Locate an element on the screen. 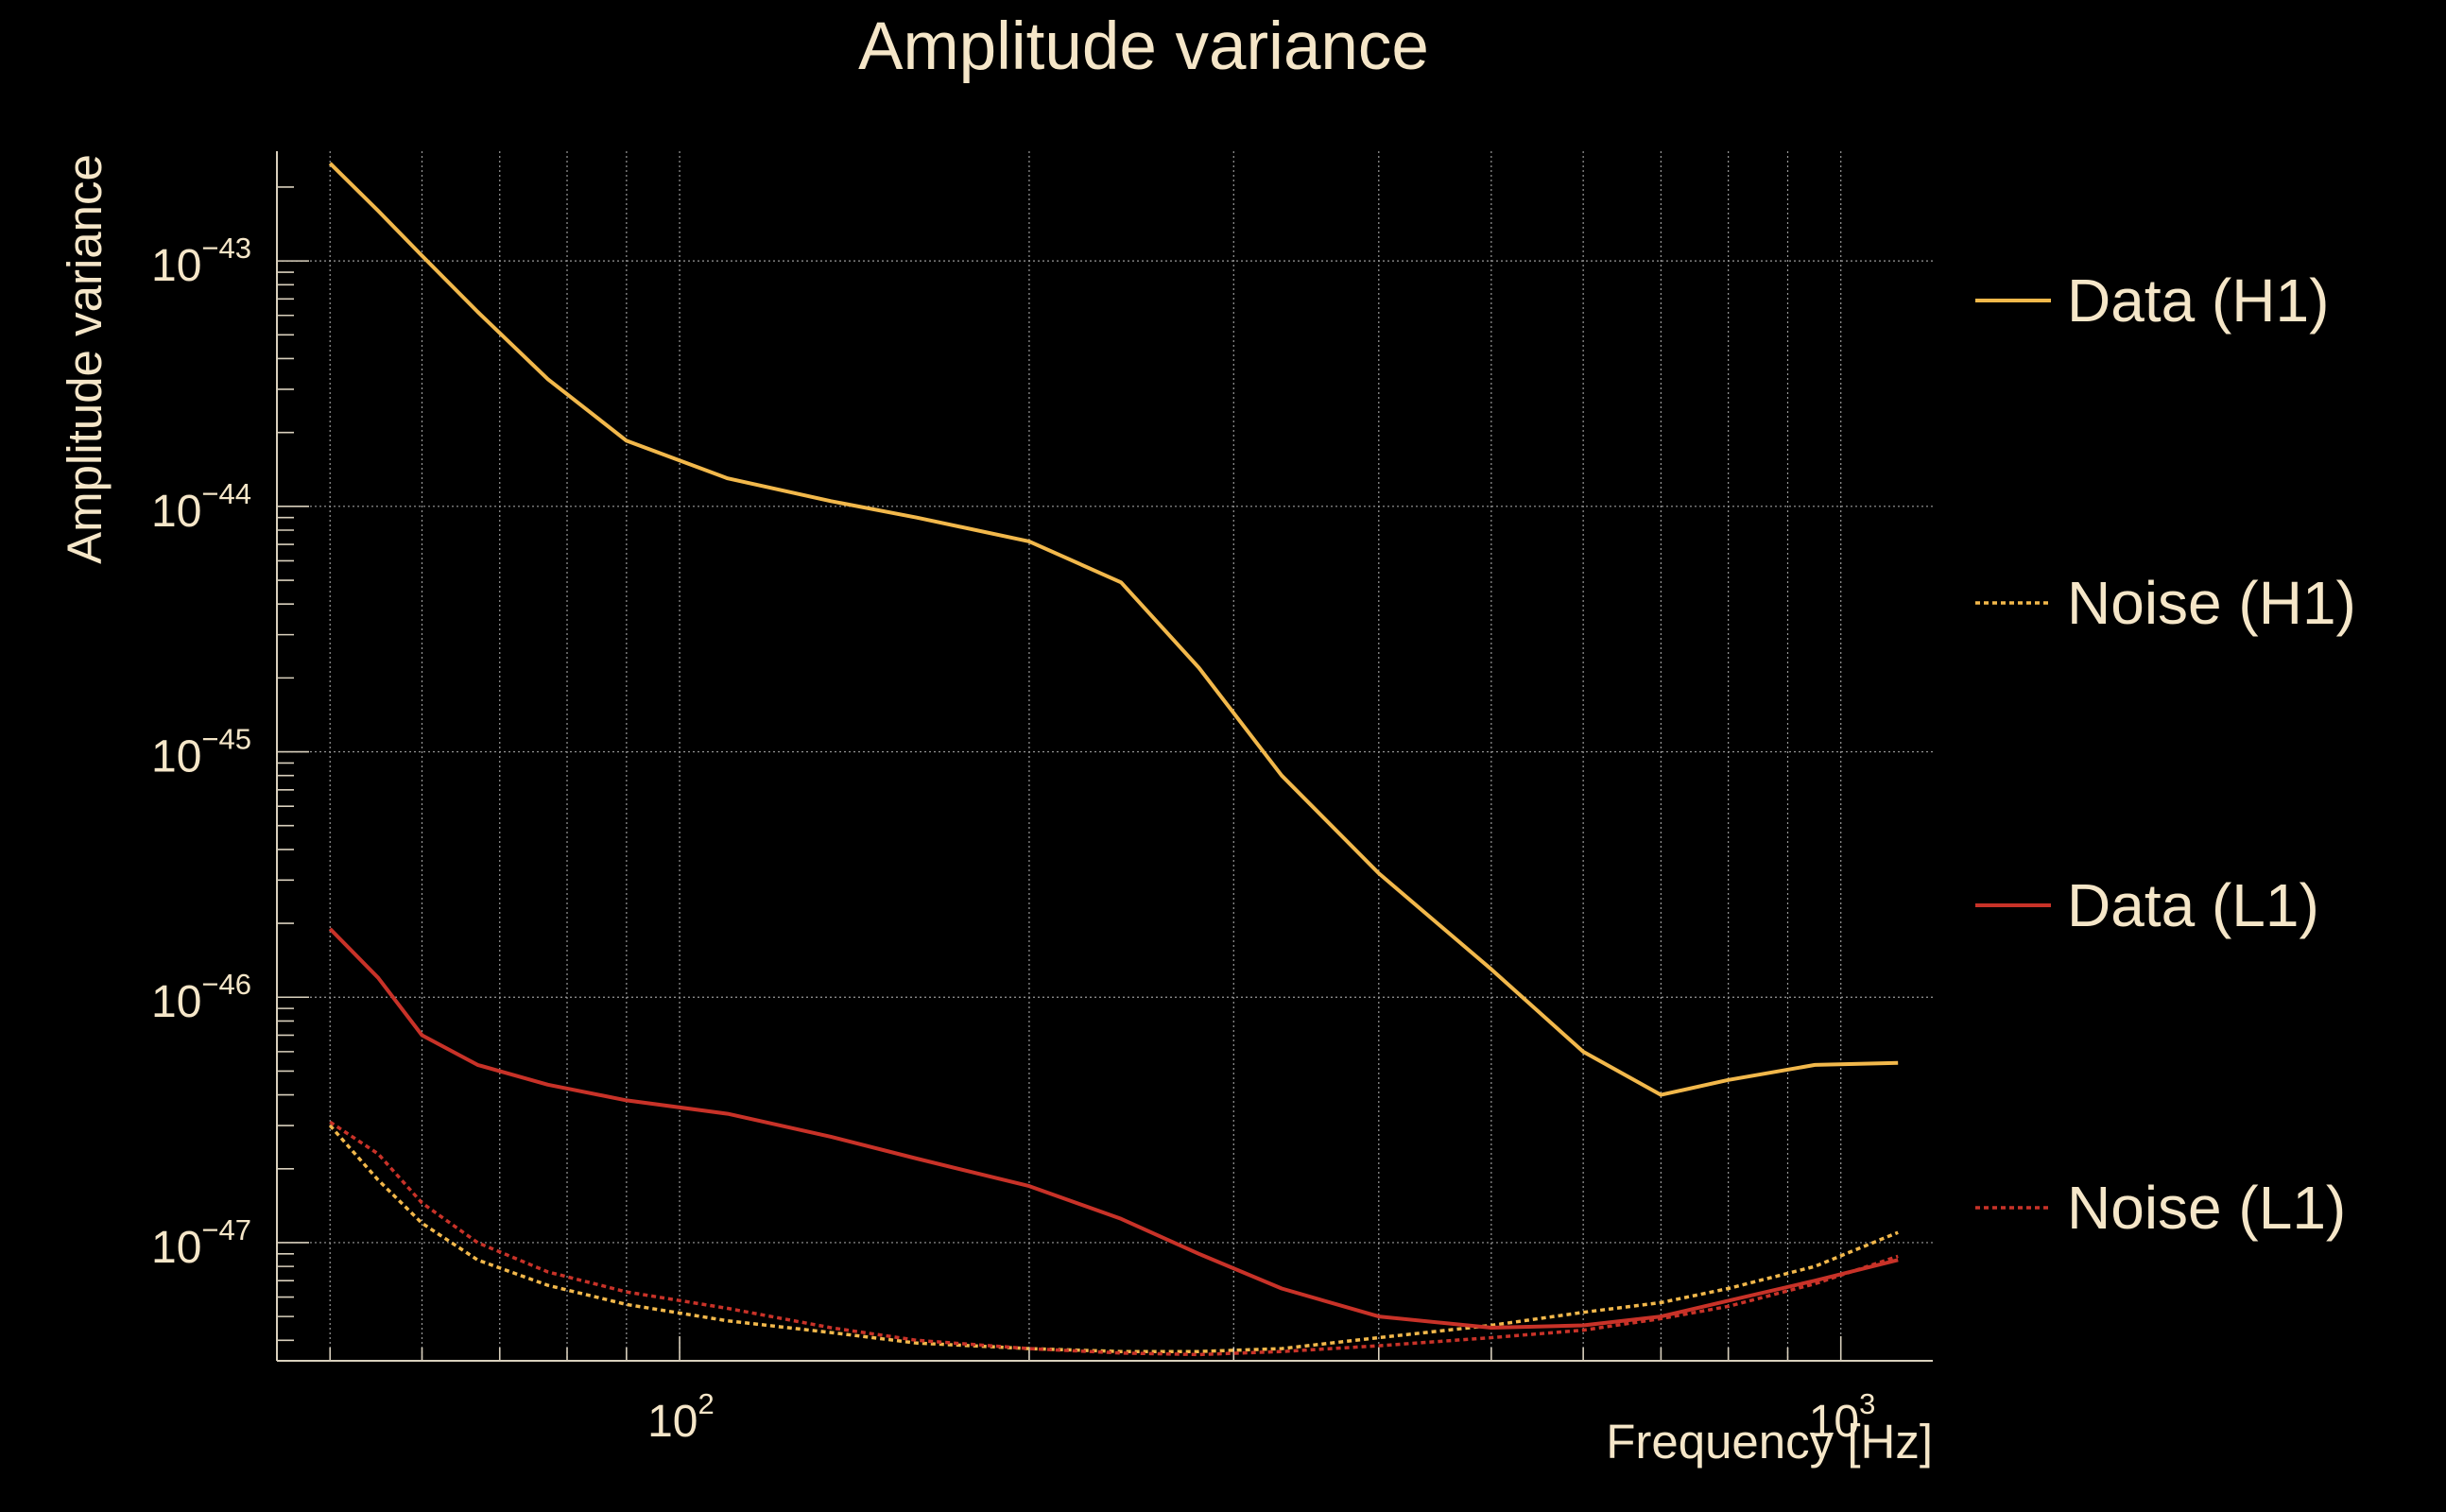  legend-item: Data (L1) is located at coordinates (2147, 905).